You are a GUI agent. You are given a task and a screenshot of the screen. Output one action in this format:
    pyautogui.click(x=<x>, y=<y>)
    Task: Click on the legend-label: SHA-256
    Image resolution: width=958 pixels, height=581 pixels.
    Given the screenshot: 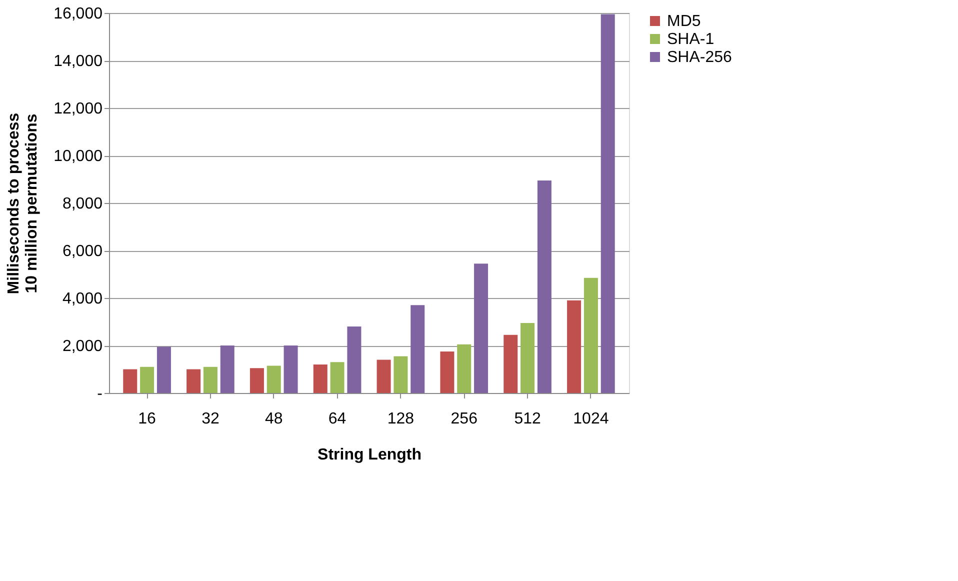 What is the action you would take?
    pyautogui.click(x=699, y=57)
    